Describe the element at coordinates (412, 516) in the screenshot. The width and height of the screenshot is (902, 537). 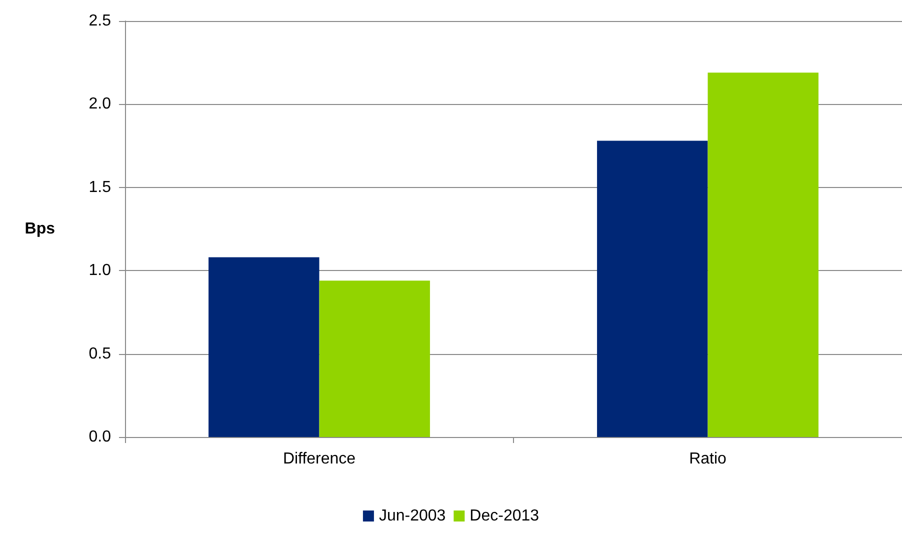
I see `legend-label: Jun-2003` at that location.